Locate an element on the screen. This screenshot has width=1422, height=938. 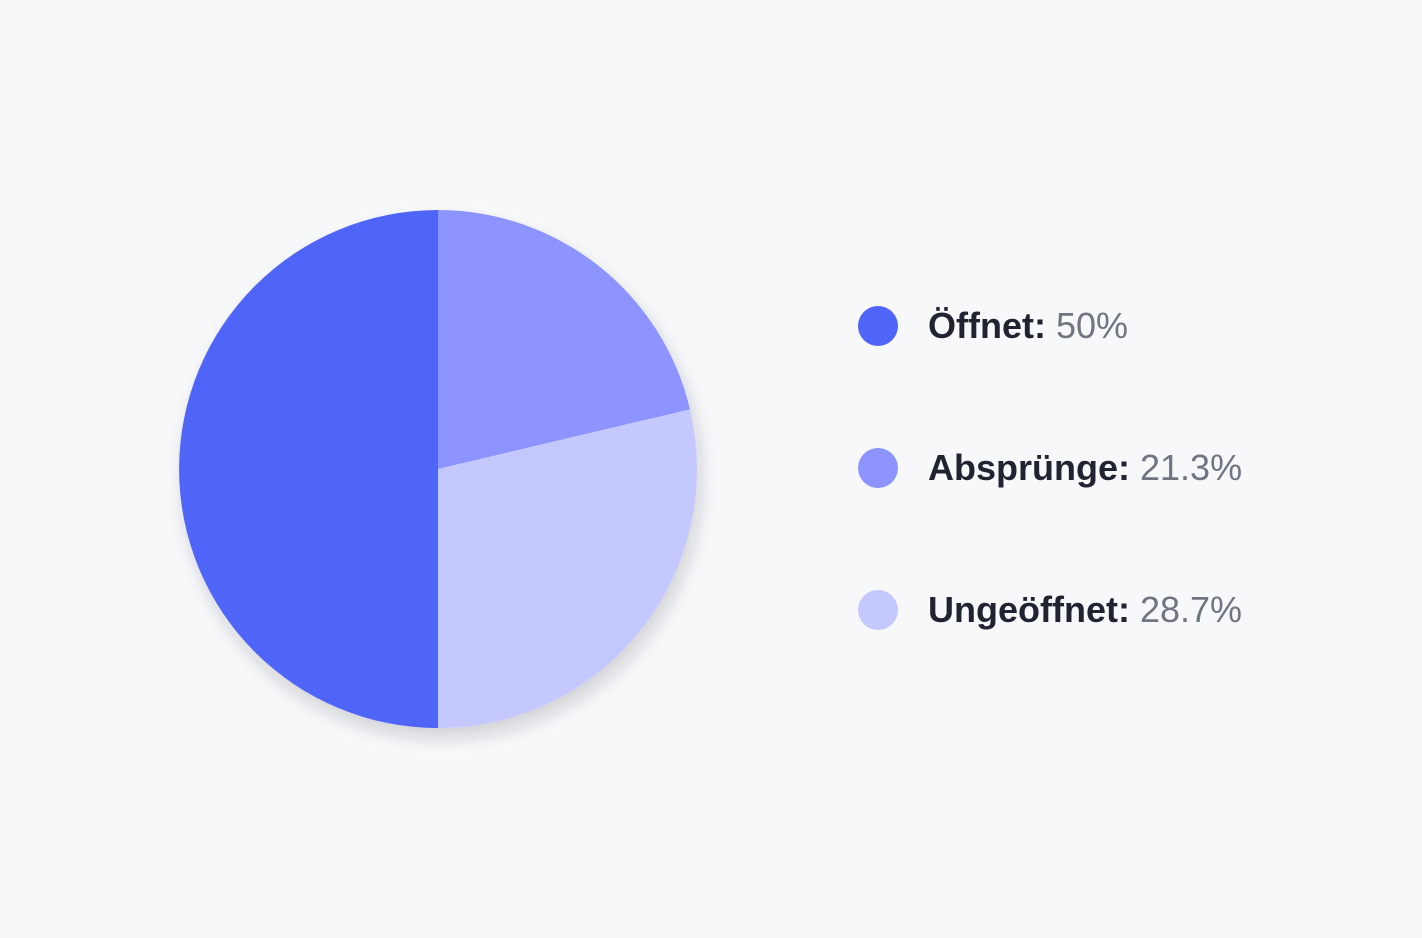
legend-text-opened: Öffnet: 50% is located at coordinates (1028, 326).